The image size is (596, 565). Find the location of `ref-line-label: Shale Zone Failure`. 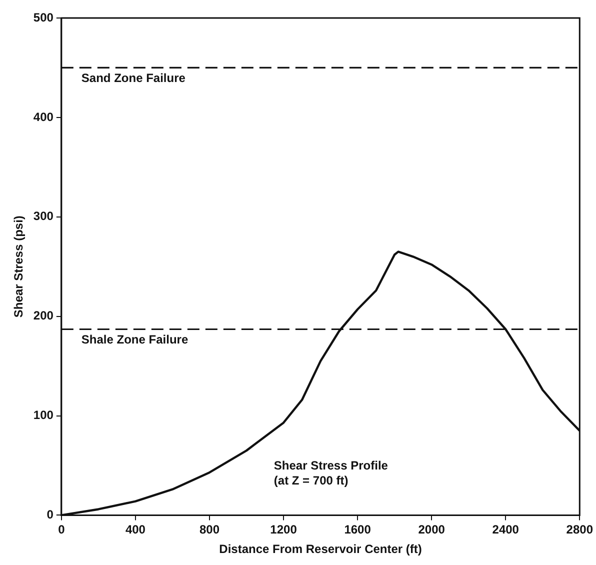

ref-line-label: Shale Zone Failure is located at coordinates (134, 339).